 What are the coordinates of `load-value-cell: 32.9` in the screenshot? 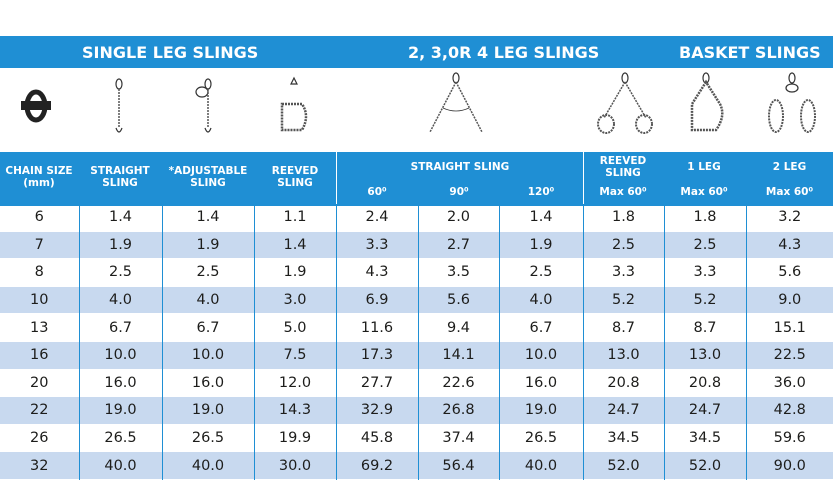 It's located at (377, 410).